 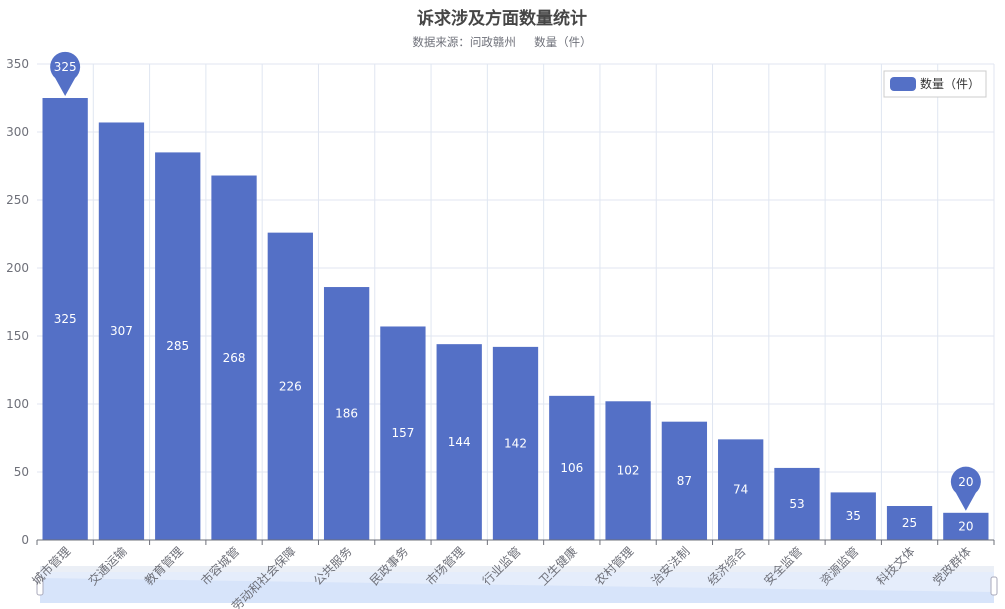 What do you see at coordinates (17, 200) in the screenshot?
I see `y-tick-label: 250` at bounding box center [17, 200].